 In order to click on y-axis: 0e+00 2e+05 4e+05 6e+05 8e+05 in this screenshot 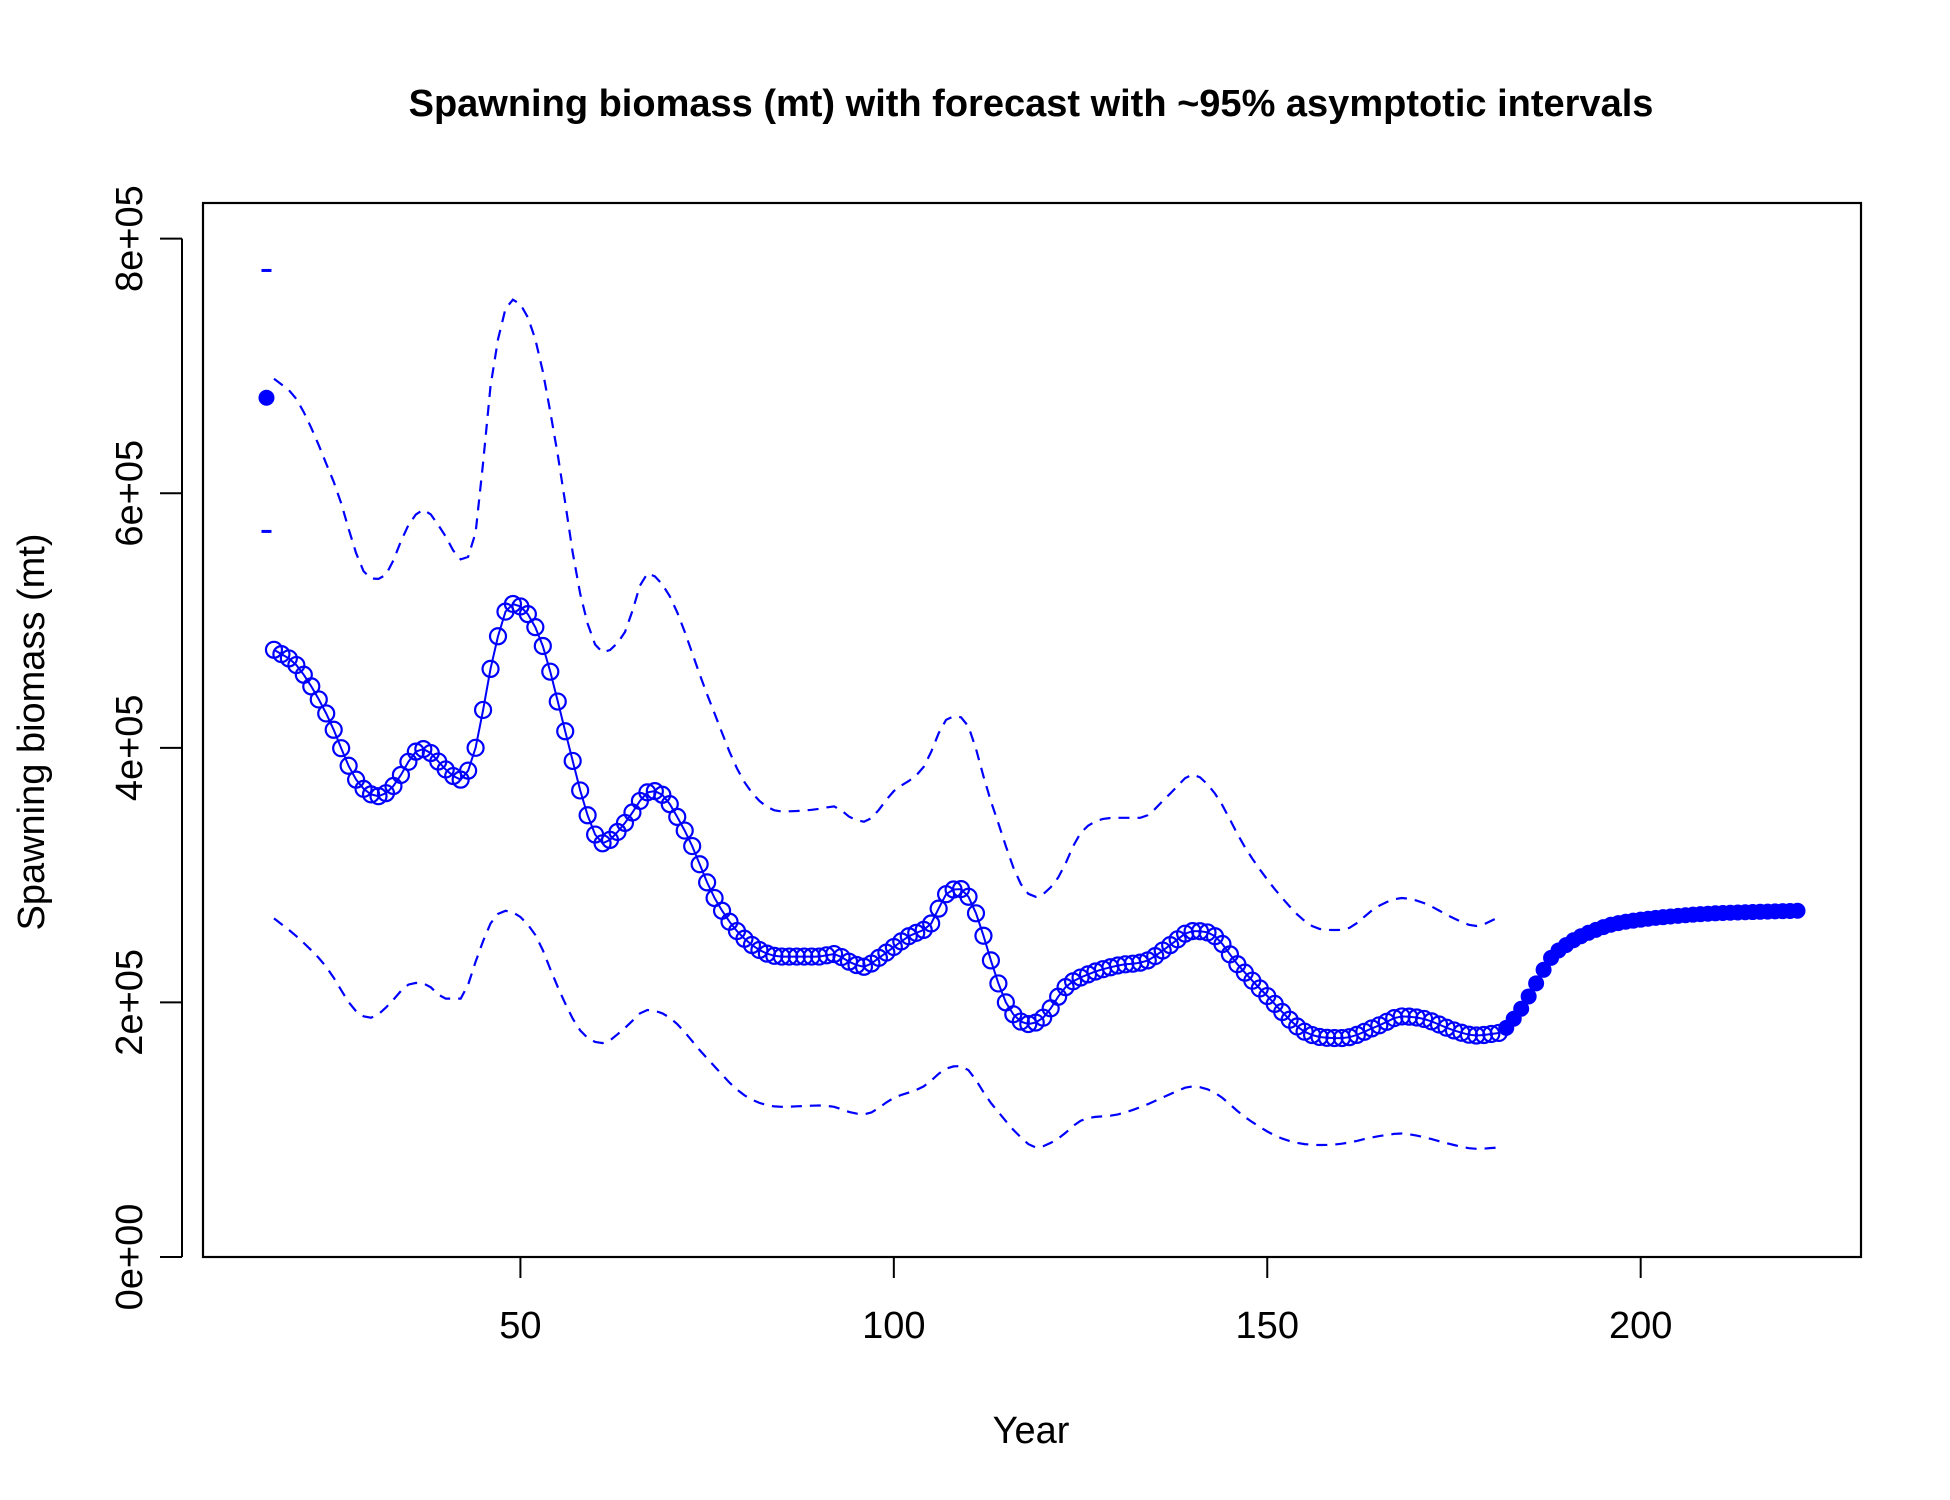, I will do `click(146, 748)`.